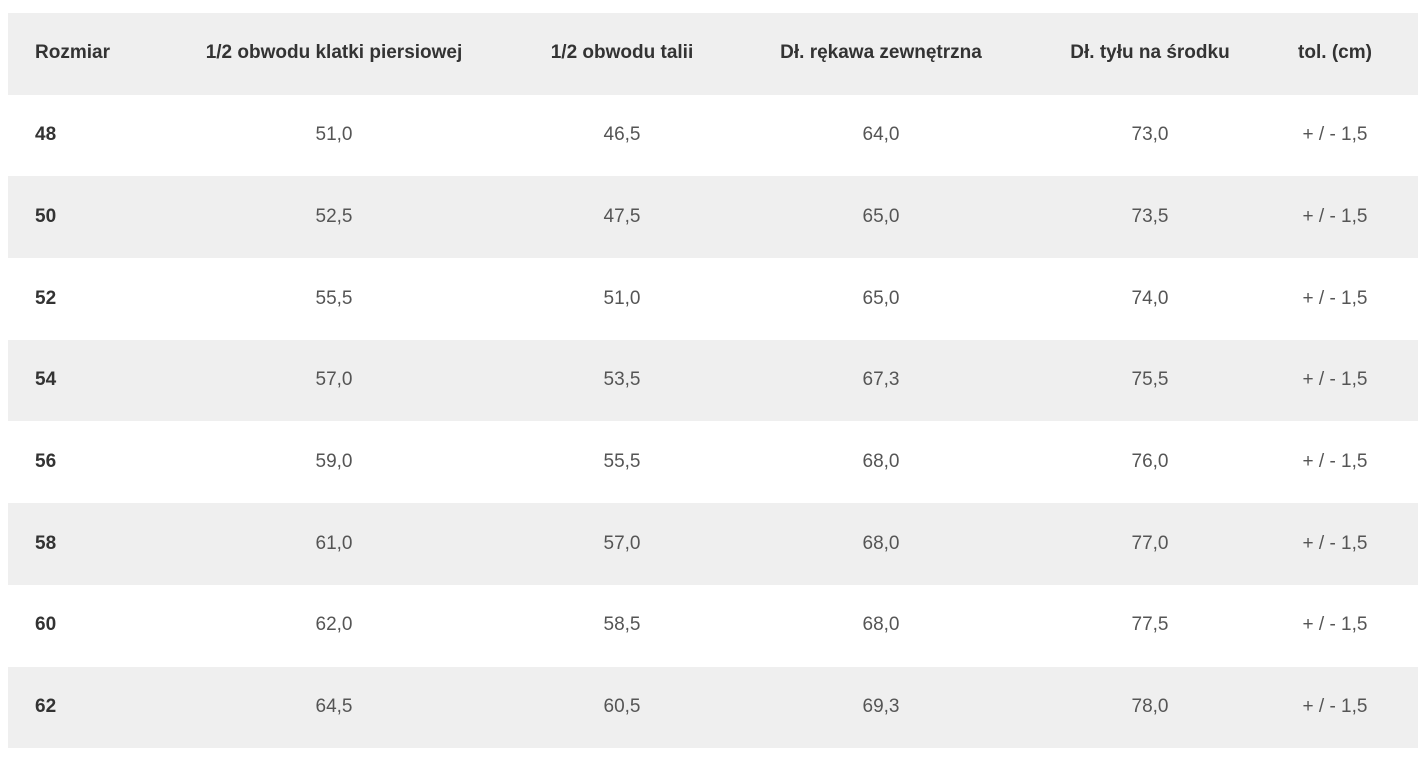 The height and width of the screenshot is (763, 1426). I want to click on header-cell: Dł. tyłu na środku, so click(1150, 53).